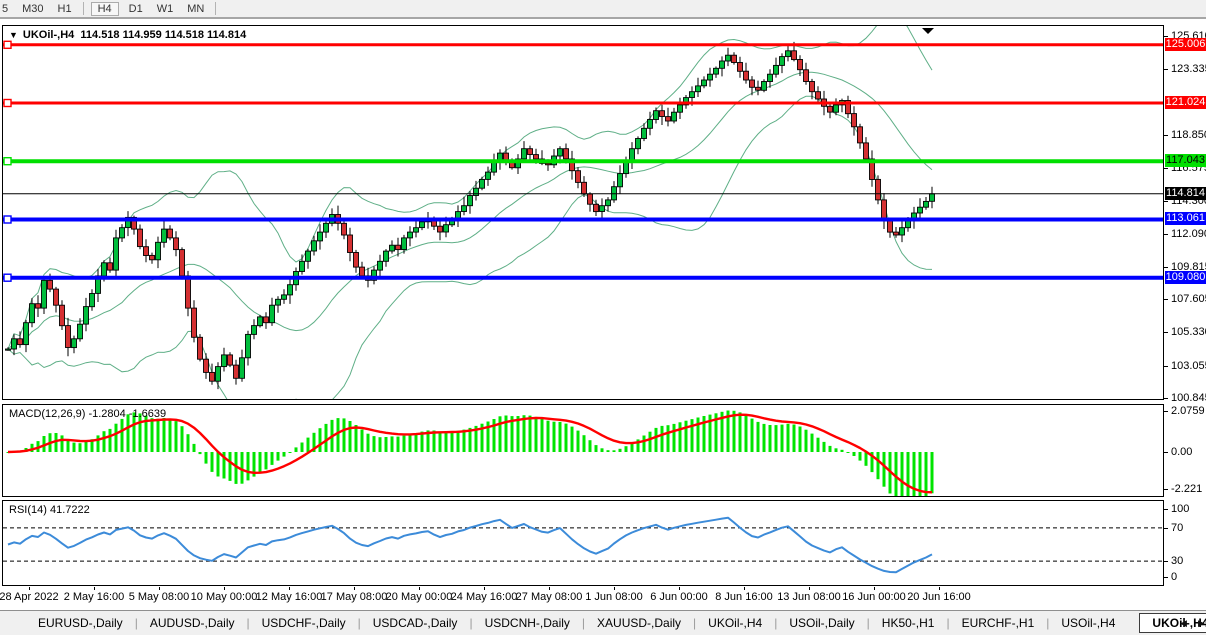  Describe the element at coordinates (7, 277) in the screenshot. I see `hline-anchor-109.080` at that location.